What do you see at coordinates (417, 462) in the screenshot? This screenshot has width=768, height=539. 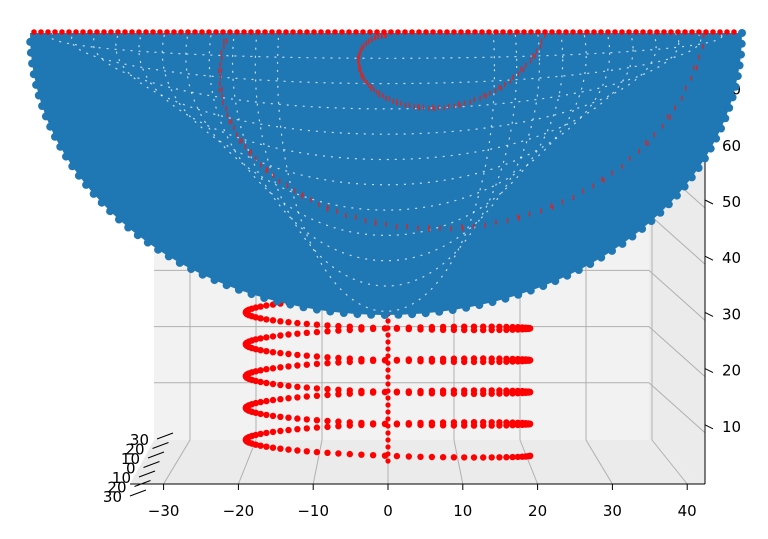 I see `floor-pane` at bounding box center [417, 462].